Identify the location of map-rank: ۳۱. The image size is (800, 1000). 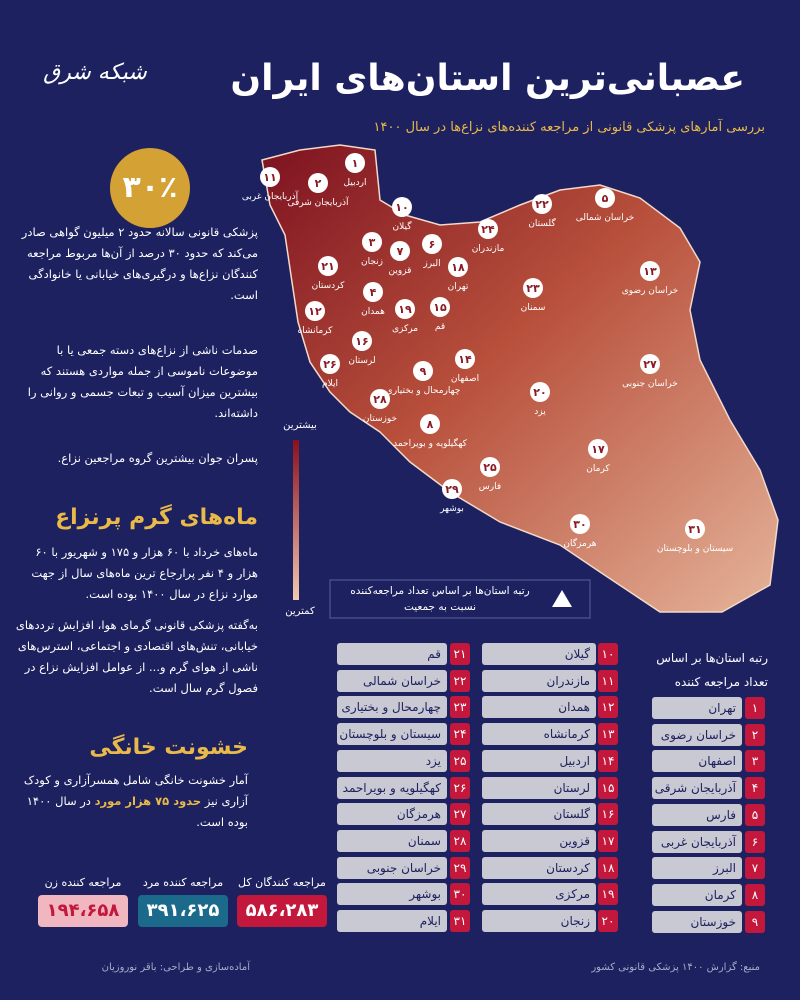
(694, 529).